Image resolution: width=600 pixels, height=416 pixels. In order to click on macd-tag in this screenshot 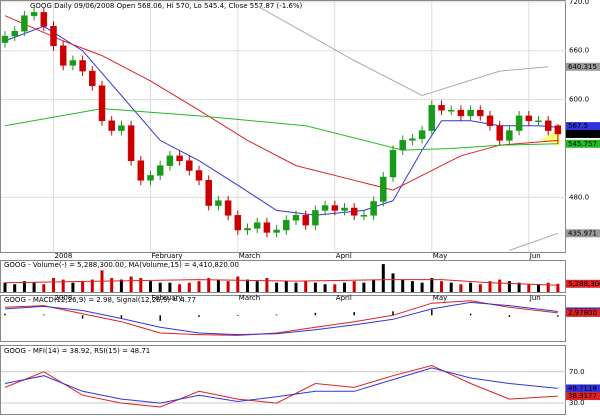, I will do `click(583, 312)`.